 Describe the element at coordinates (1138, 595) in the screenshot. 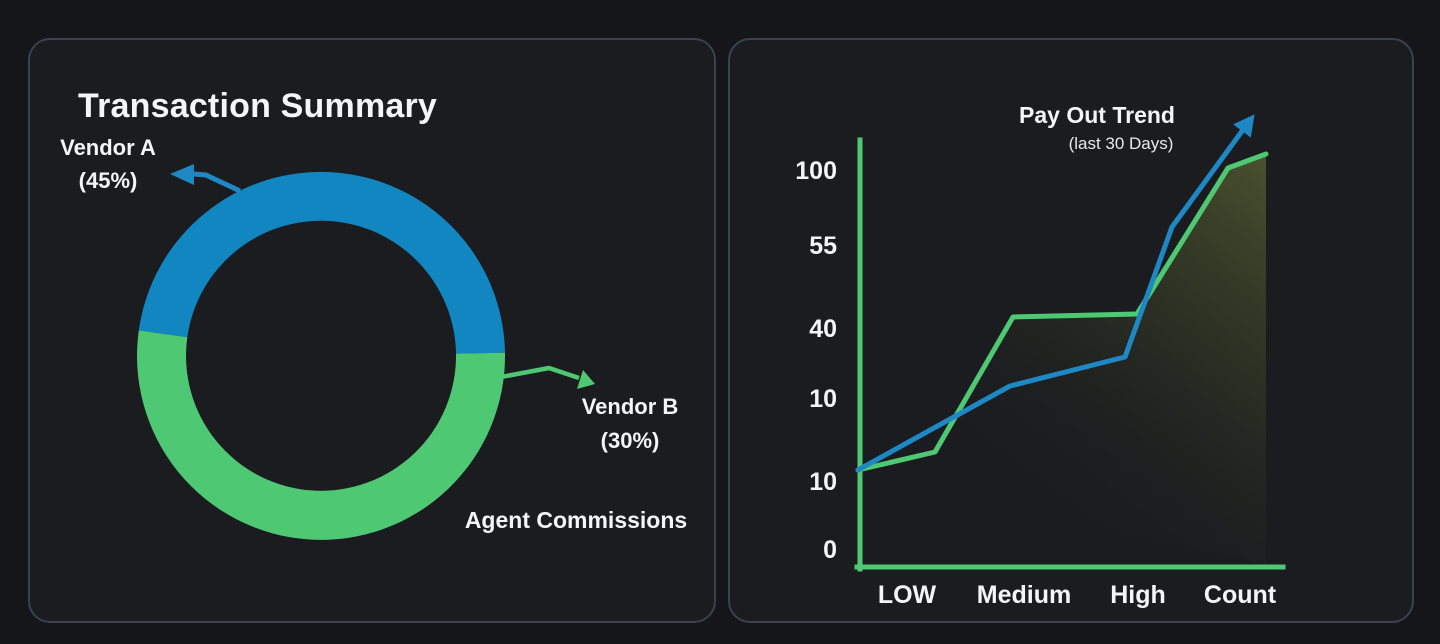

I see `x-tick-label-high: High` at that location.